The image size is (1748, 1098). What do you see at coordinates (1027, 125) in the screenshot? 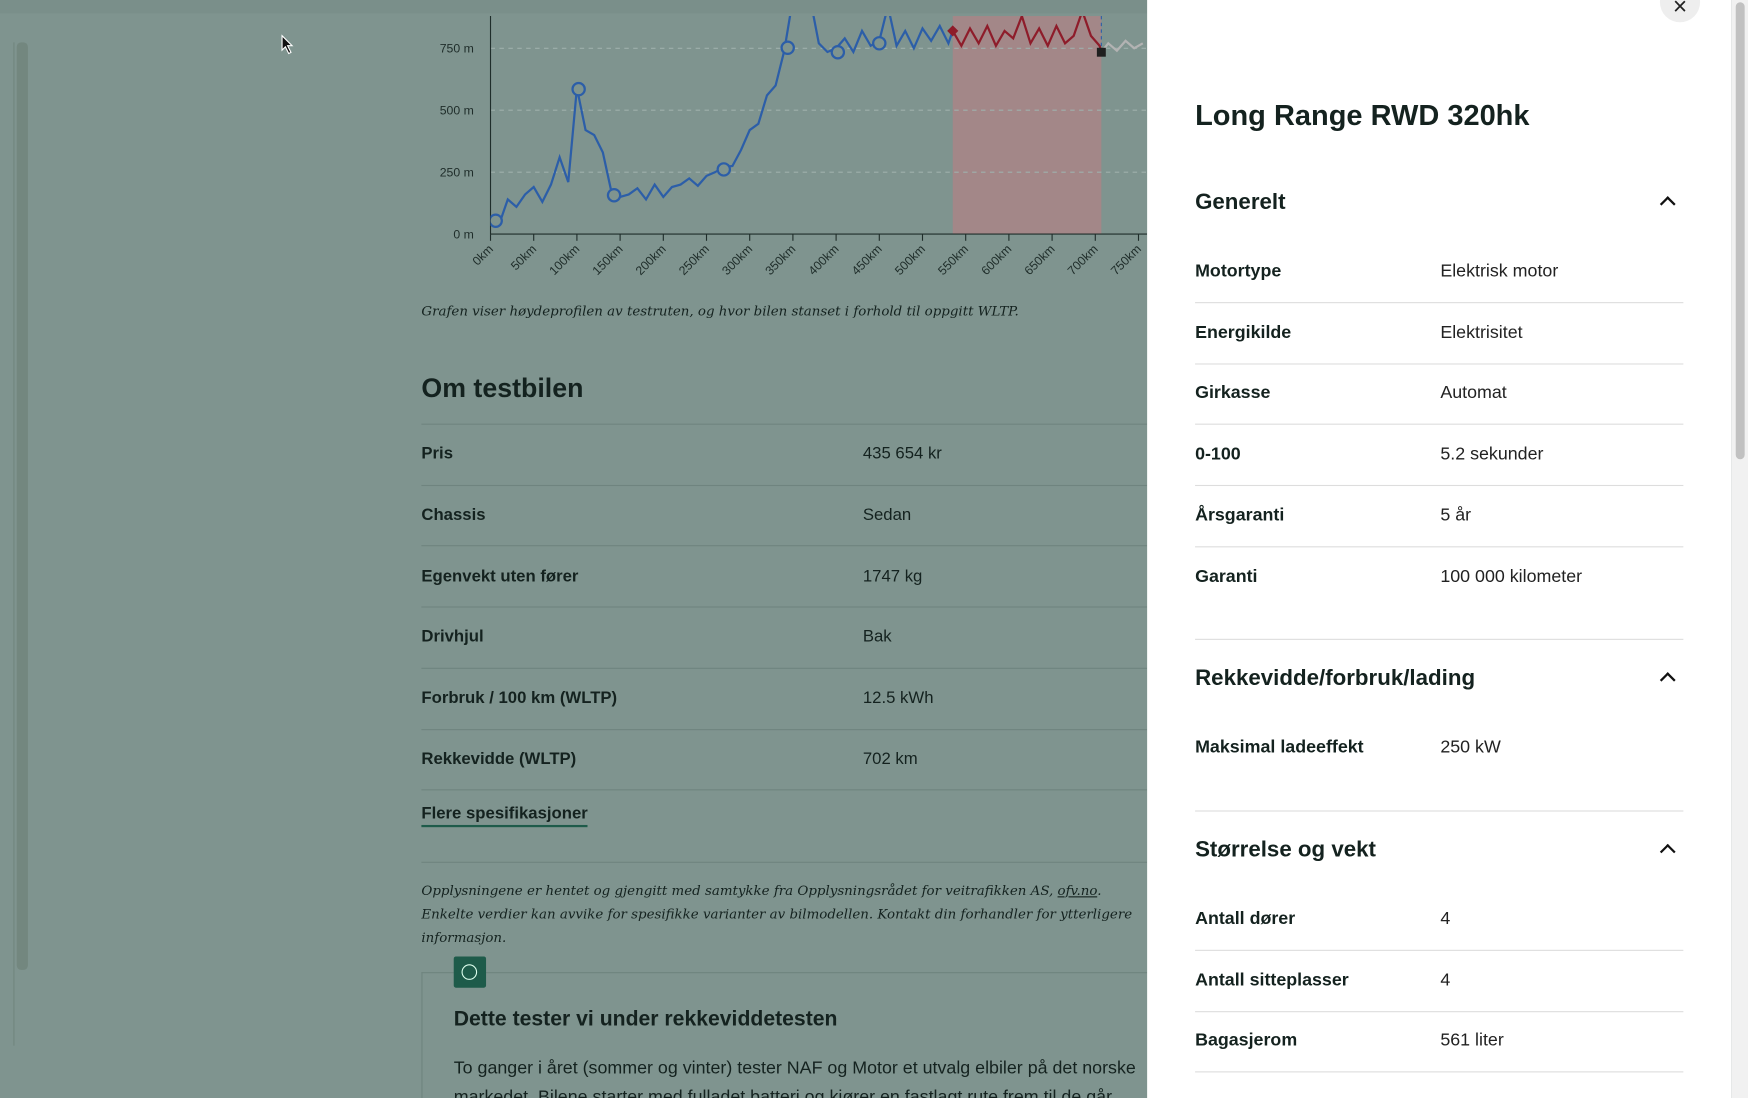
I see `stop-range-band` at bounding box center [1027, 125].